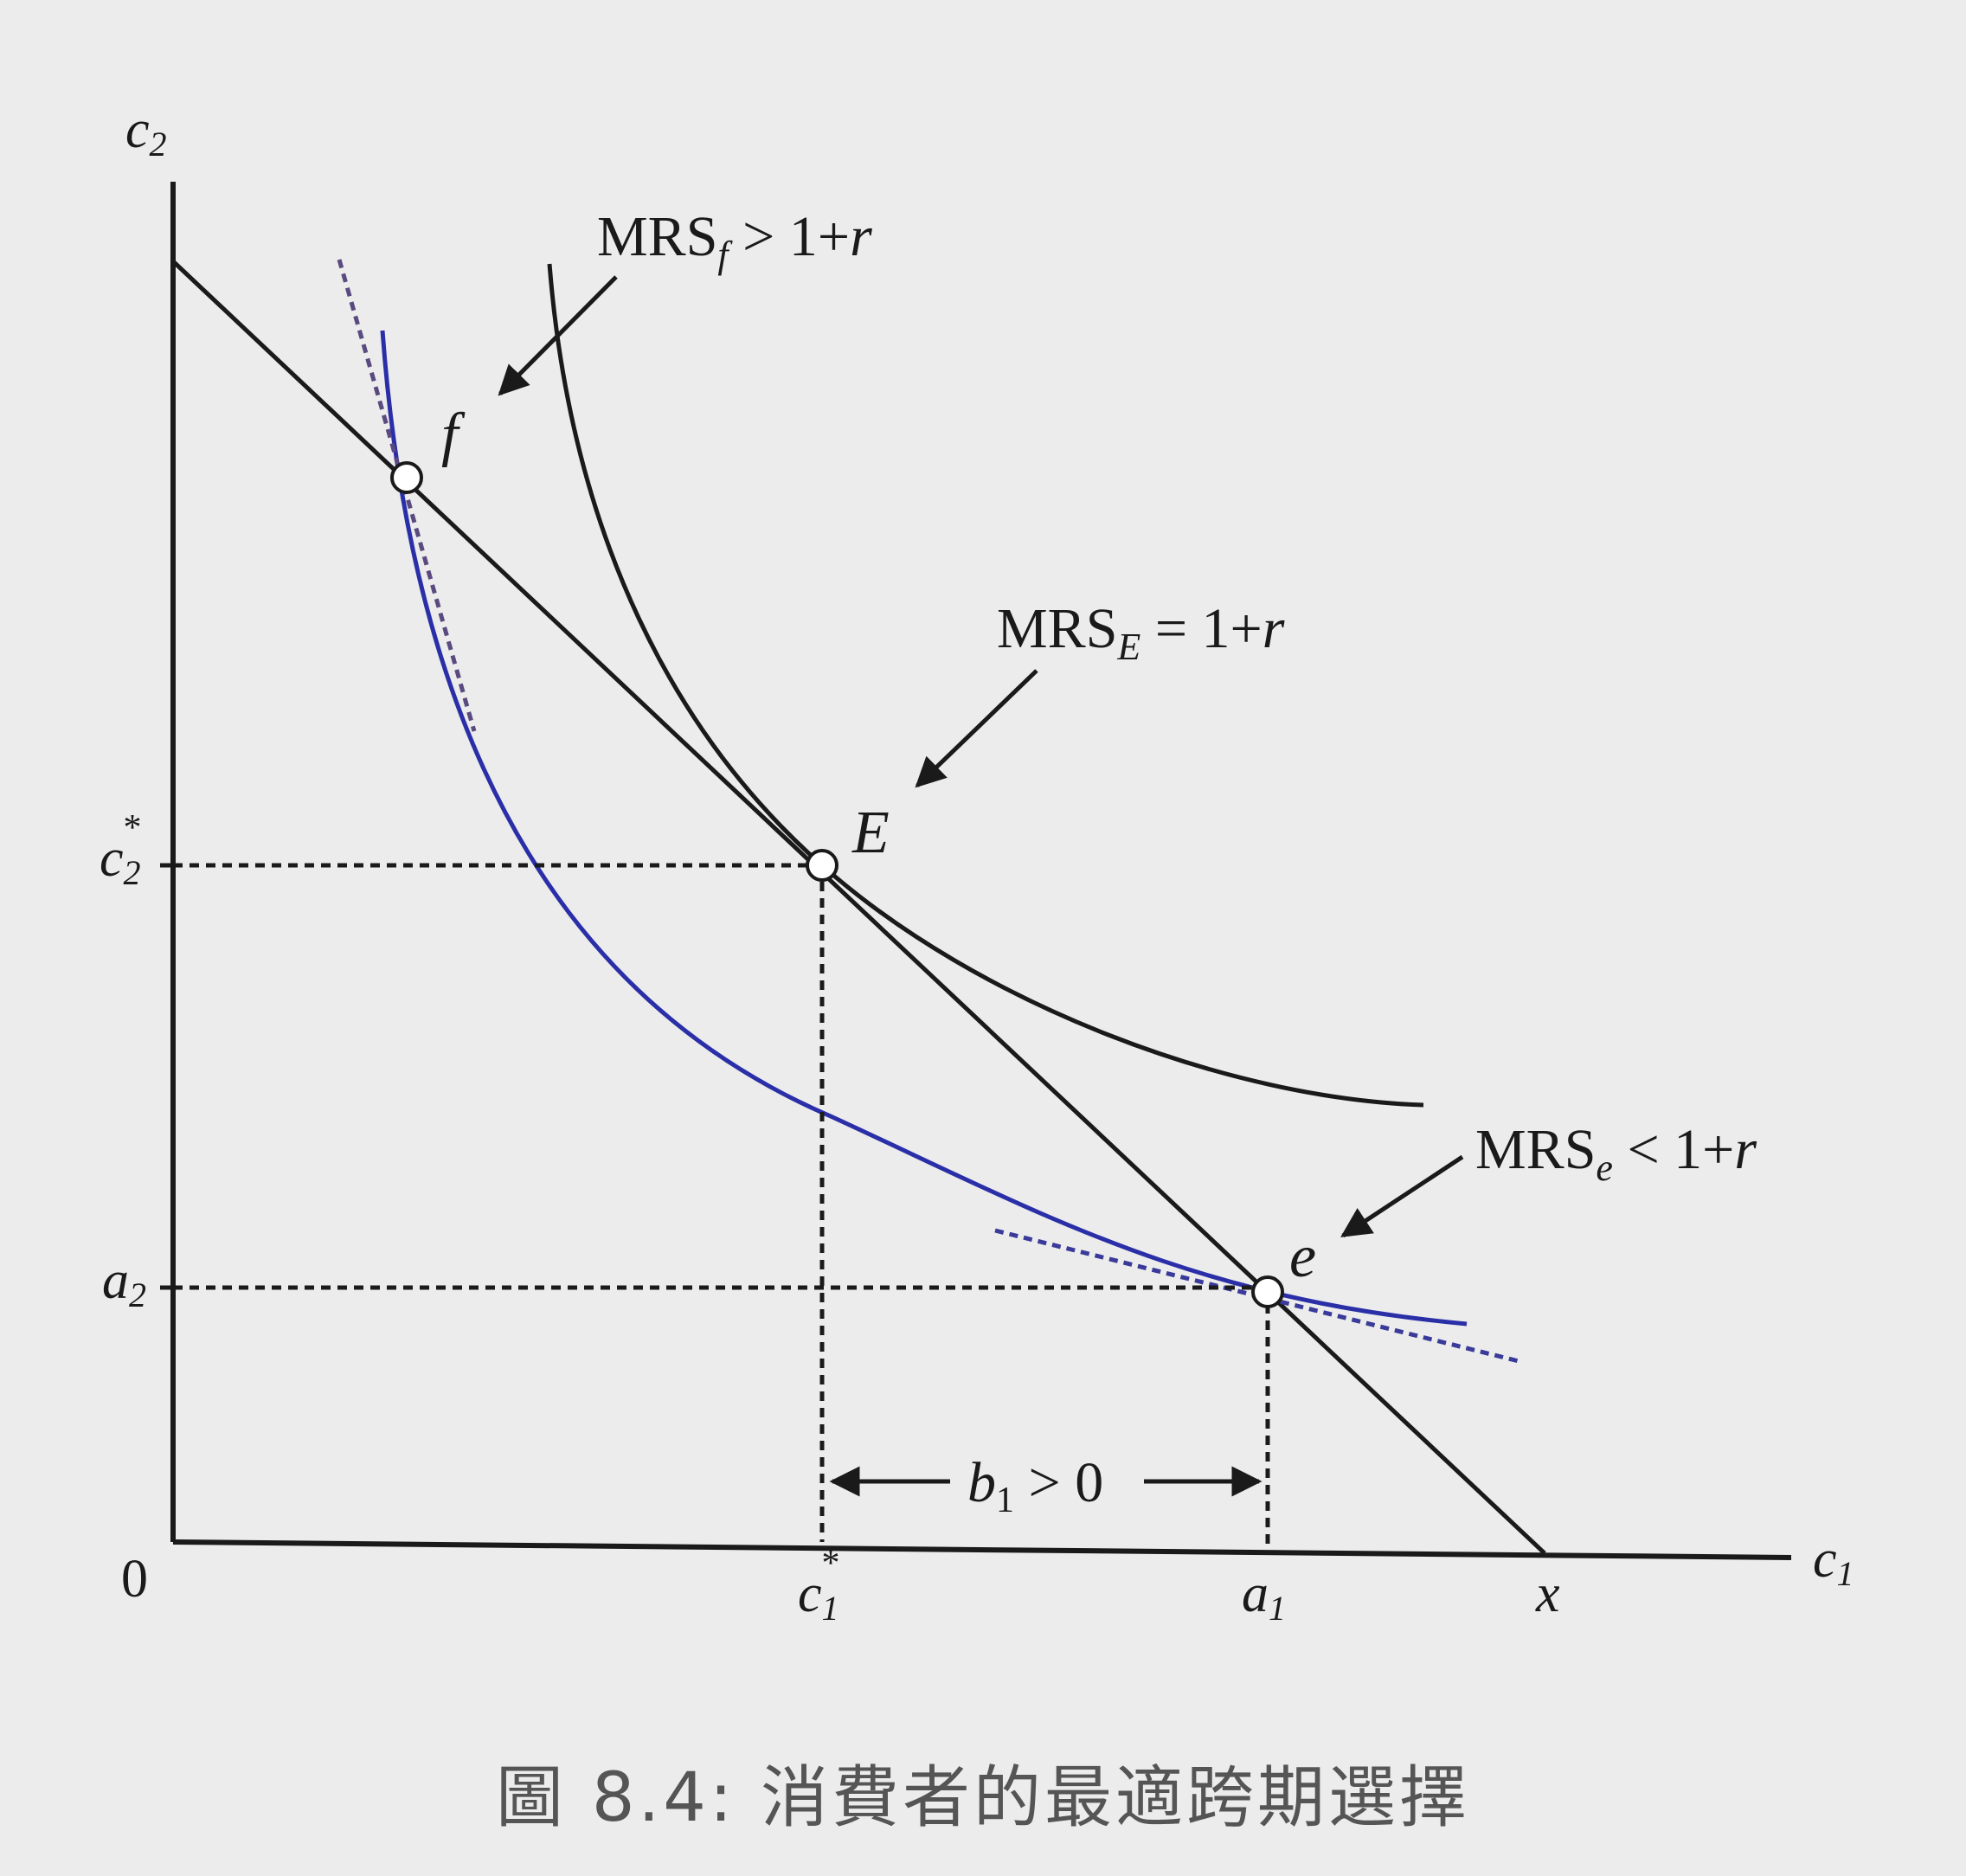  I want to click on arrow-mrs-e, so click(1402, 1196).